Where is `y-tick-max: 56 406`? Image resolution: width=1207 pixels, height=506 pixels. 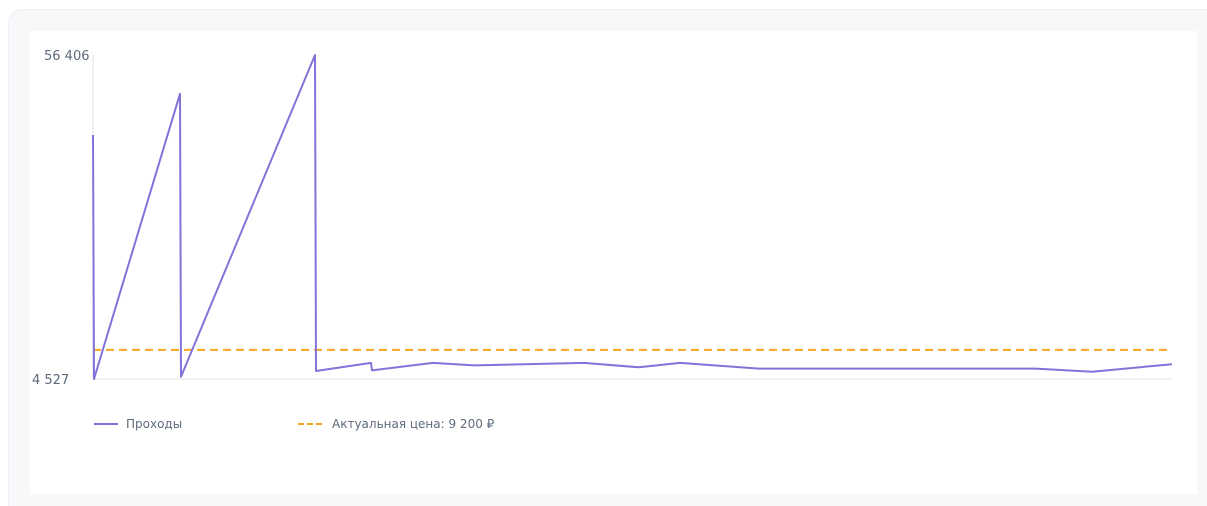
y-tick-max: 56 406 is located at coordinates (67, 56).